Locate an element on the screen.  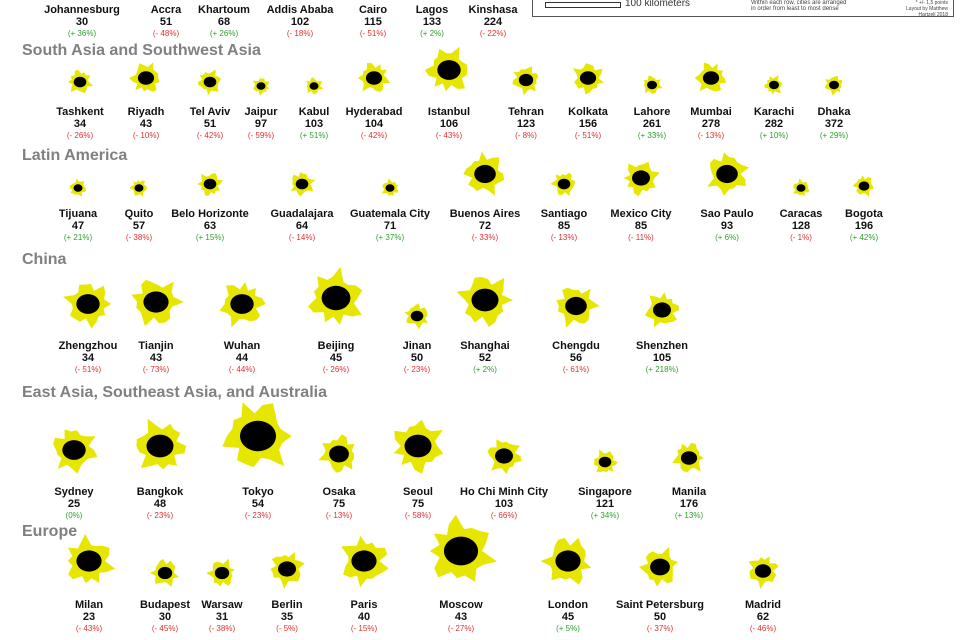
city-density-change: (- 37%) is located at coordinates (660, 628).